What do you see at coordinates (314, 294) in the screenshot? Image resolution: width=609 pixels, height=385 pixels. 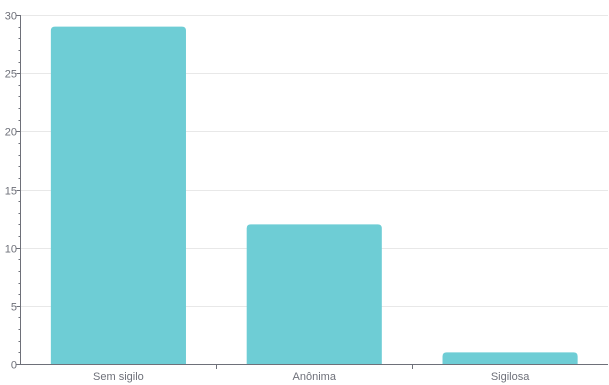 I see `bar-an-nima` at bounding box center [314, 294].